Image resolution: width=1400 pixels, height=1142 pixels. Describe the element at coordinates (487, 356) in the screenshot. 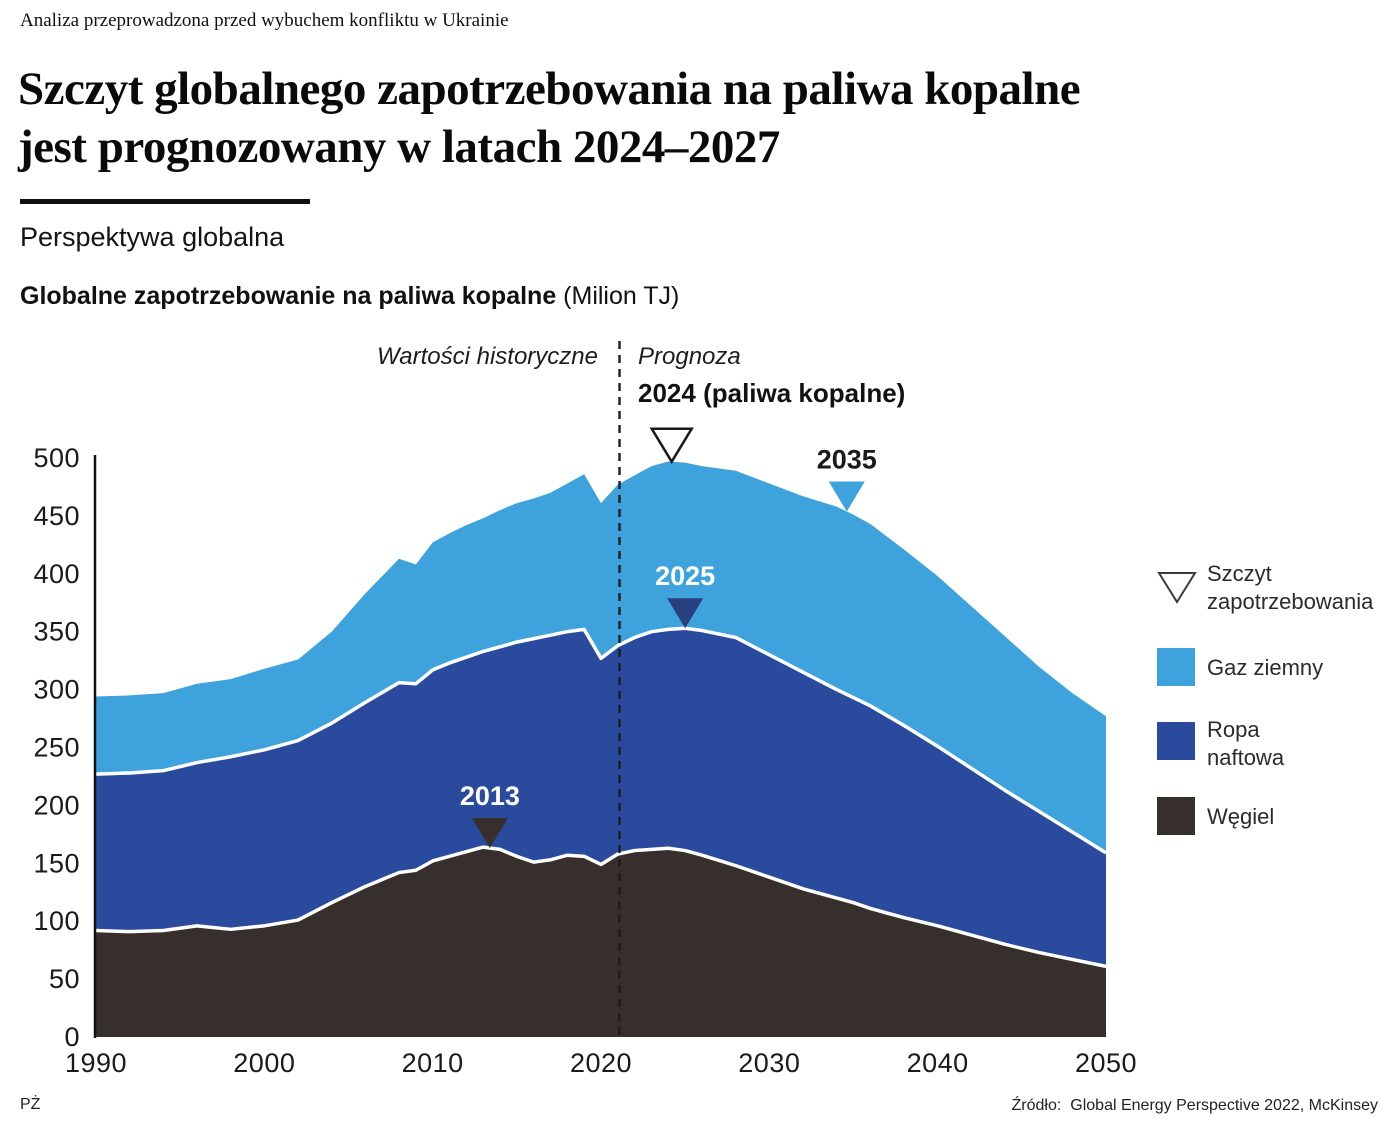

I see `annotation-historical: Wartości historyczne` at that location.